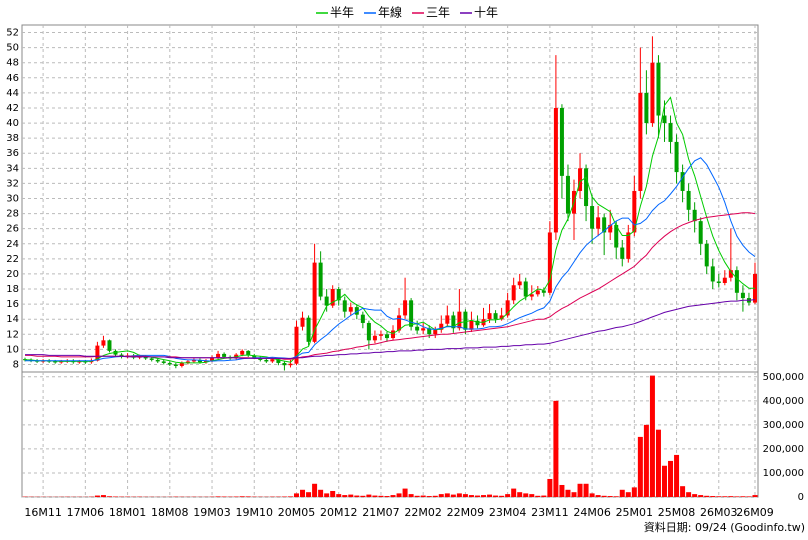 The height and width of the screenshot is (540, 808). I want to click on y-tick-label: 44, so click(12, 93).